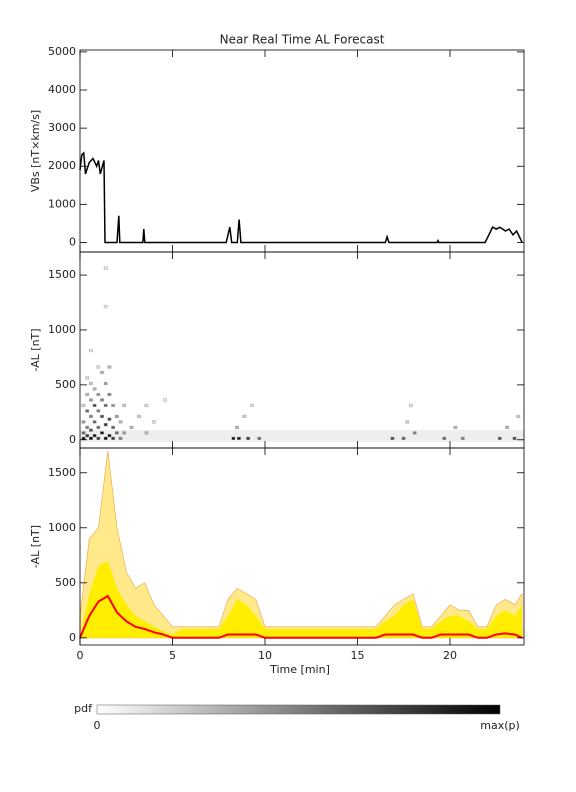  I want to click on colorbar-label: pdf, so click(83, 708).